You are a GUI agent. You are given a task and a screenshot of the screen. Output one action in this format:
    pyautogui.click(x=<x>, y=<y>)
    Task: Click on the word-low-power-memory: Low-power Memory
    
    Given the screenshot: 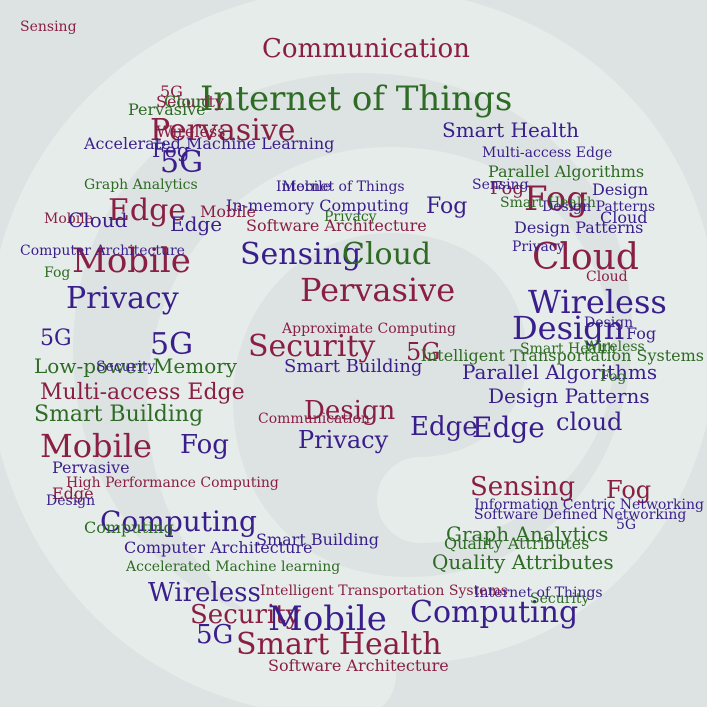 What is the action you would take?
    pyautogui.click(x=136, y=366)
    